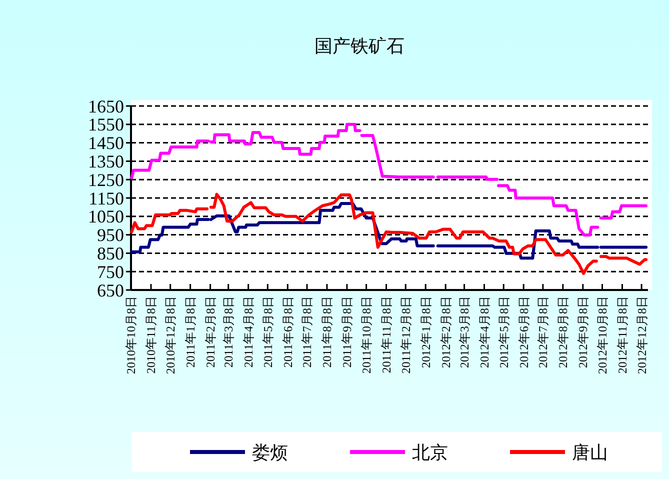 This screenshot has height=479, width=669. What do you see at coordinates (622, 335) in the screenshot?
I see `x-tick-label: 2012年11月8日` at bounding box center [622, 335].